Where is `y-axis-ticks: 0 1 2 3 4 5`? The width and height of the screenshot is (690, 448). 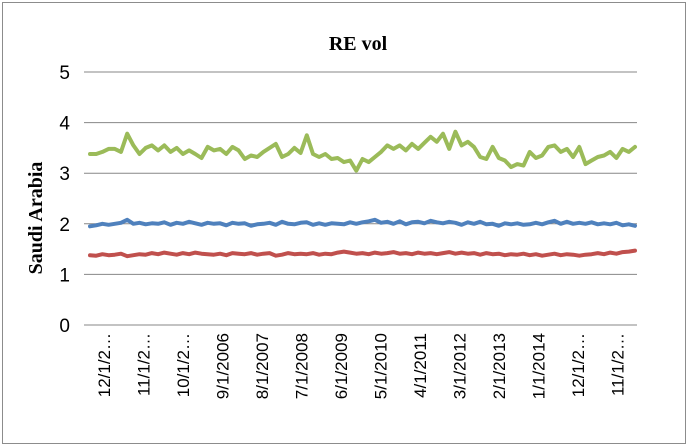 y-axis-ticks: 0 1 2 3 4 5 is located at coordinates (64, 200).